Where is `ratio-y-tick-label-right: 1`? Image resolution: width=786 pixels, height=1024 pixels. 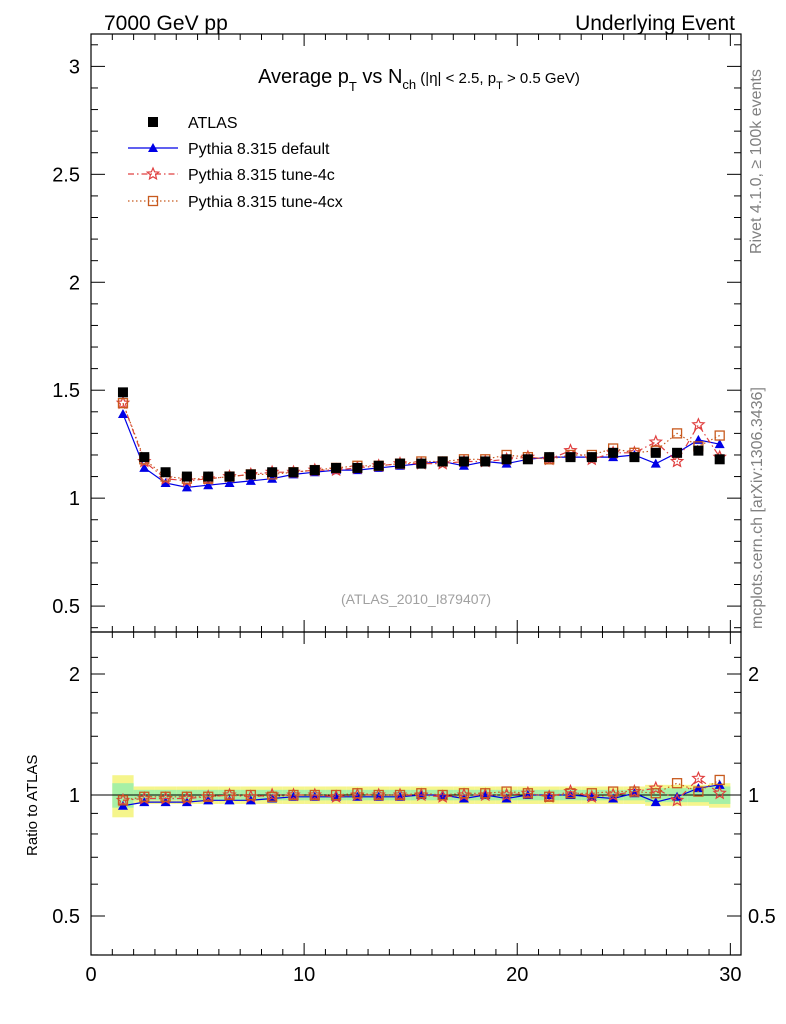 ratio-y-tick-label-right: 1 is located at coordinates (753, 796).